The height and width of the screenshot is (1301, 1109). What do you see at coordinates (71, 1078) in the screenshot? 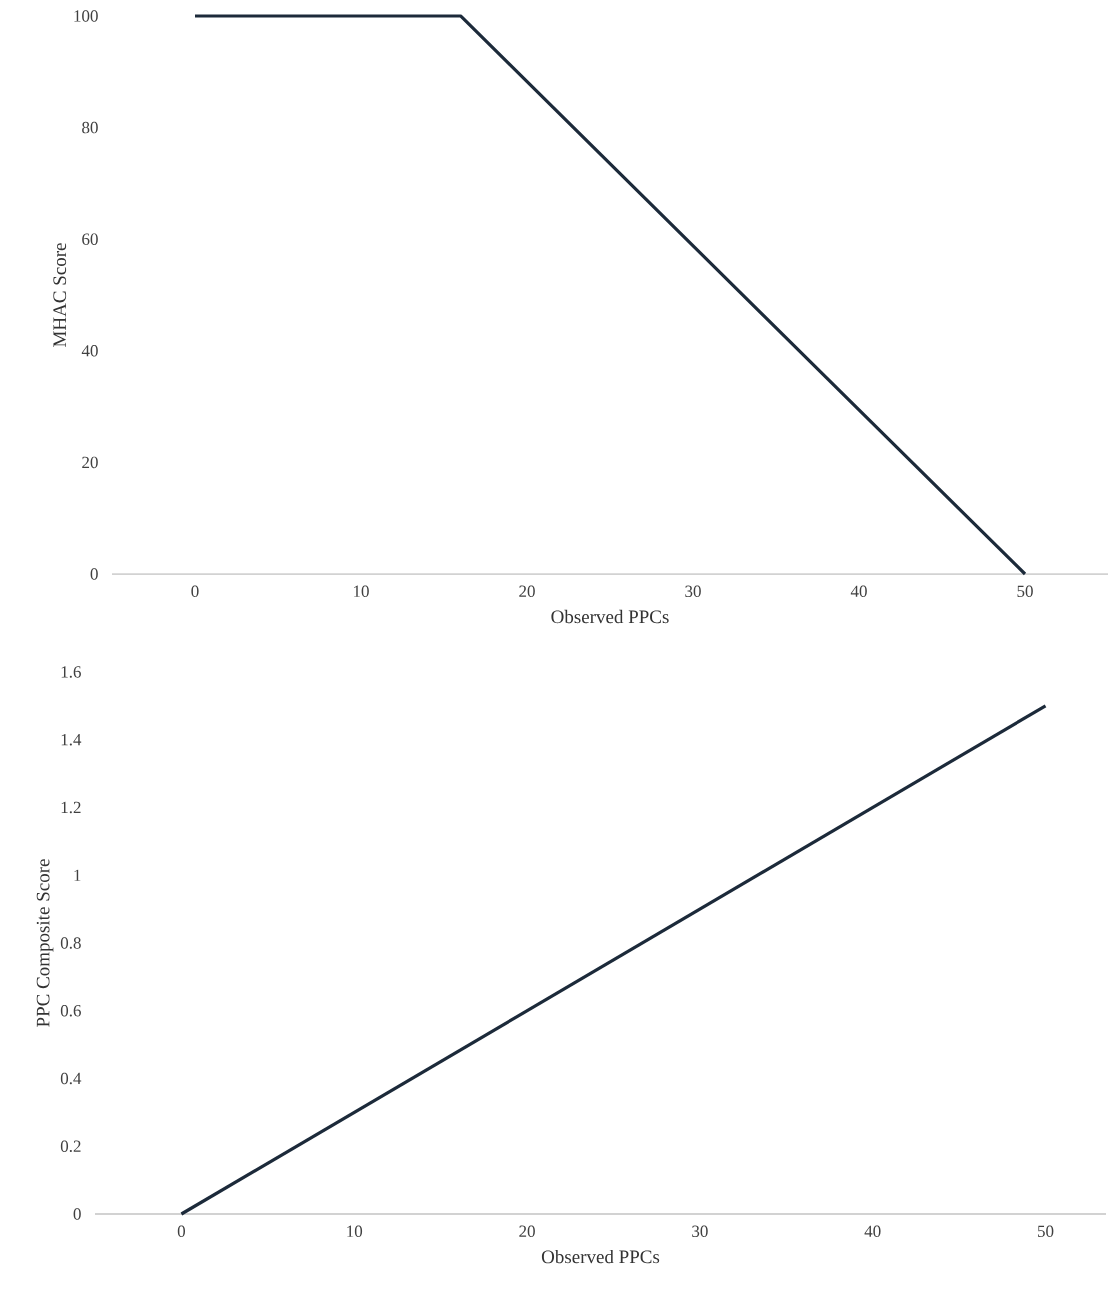
I see `y-tick-label: 0.4` at bounding box center [71, 1078].